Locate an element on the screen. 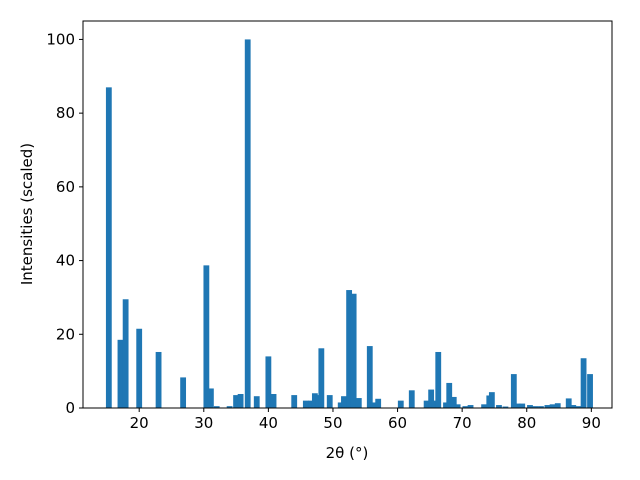 The width and height of the screenshot is (640, 480). y-tick-label: 100 is located at coordinates (60, 39).